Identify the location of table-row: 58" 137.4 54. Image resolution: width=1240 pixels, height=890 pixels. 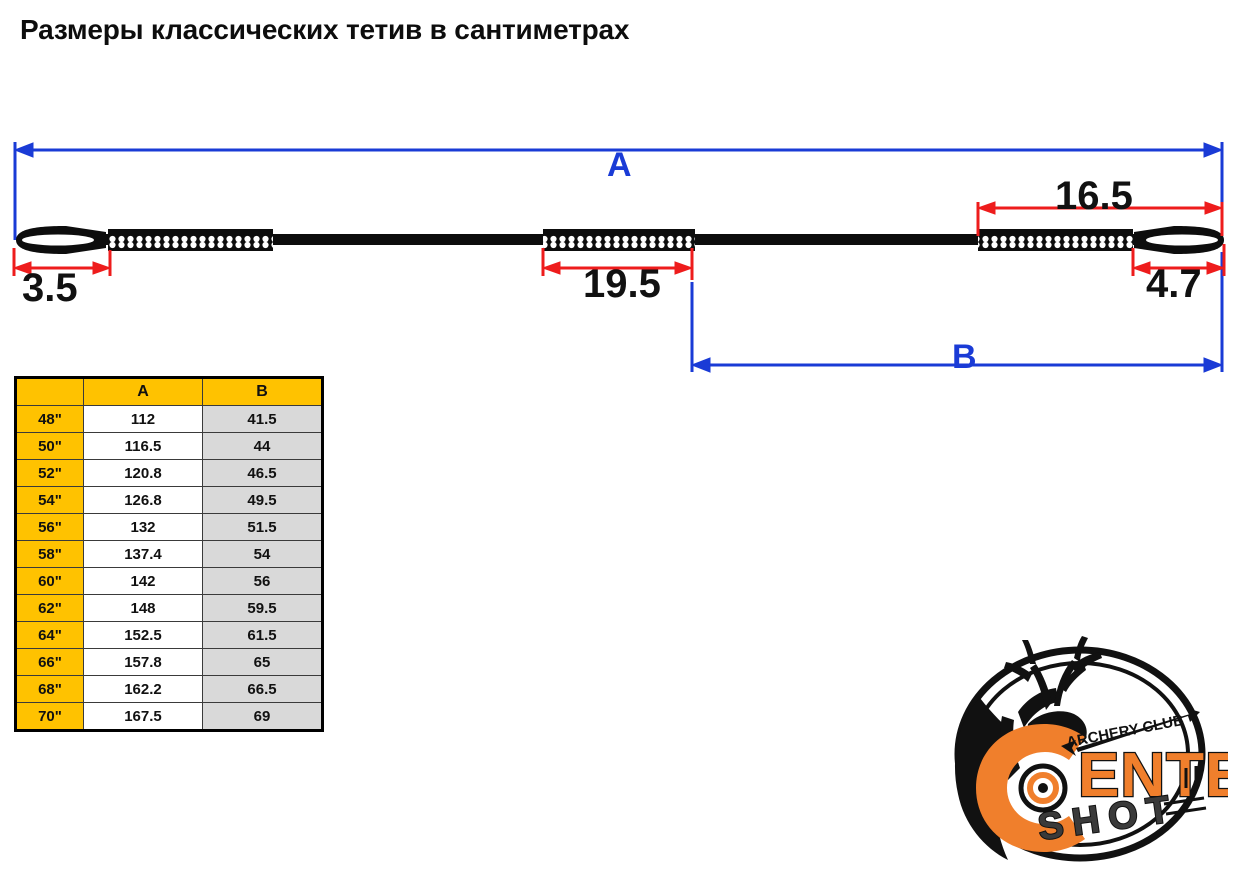
(169, 554).